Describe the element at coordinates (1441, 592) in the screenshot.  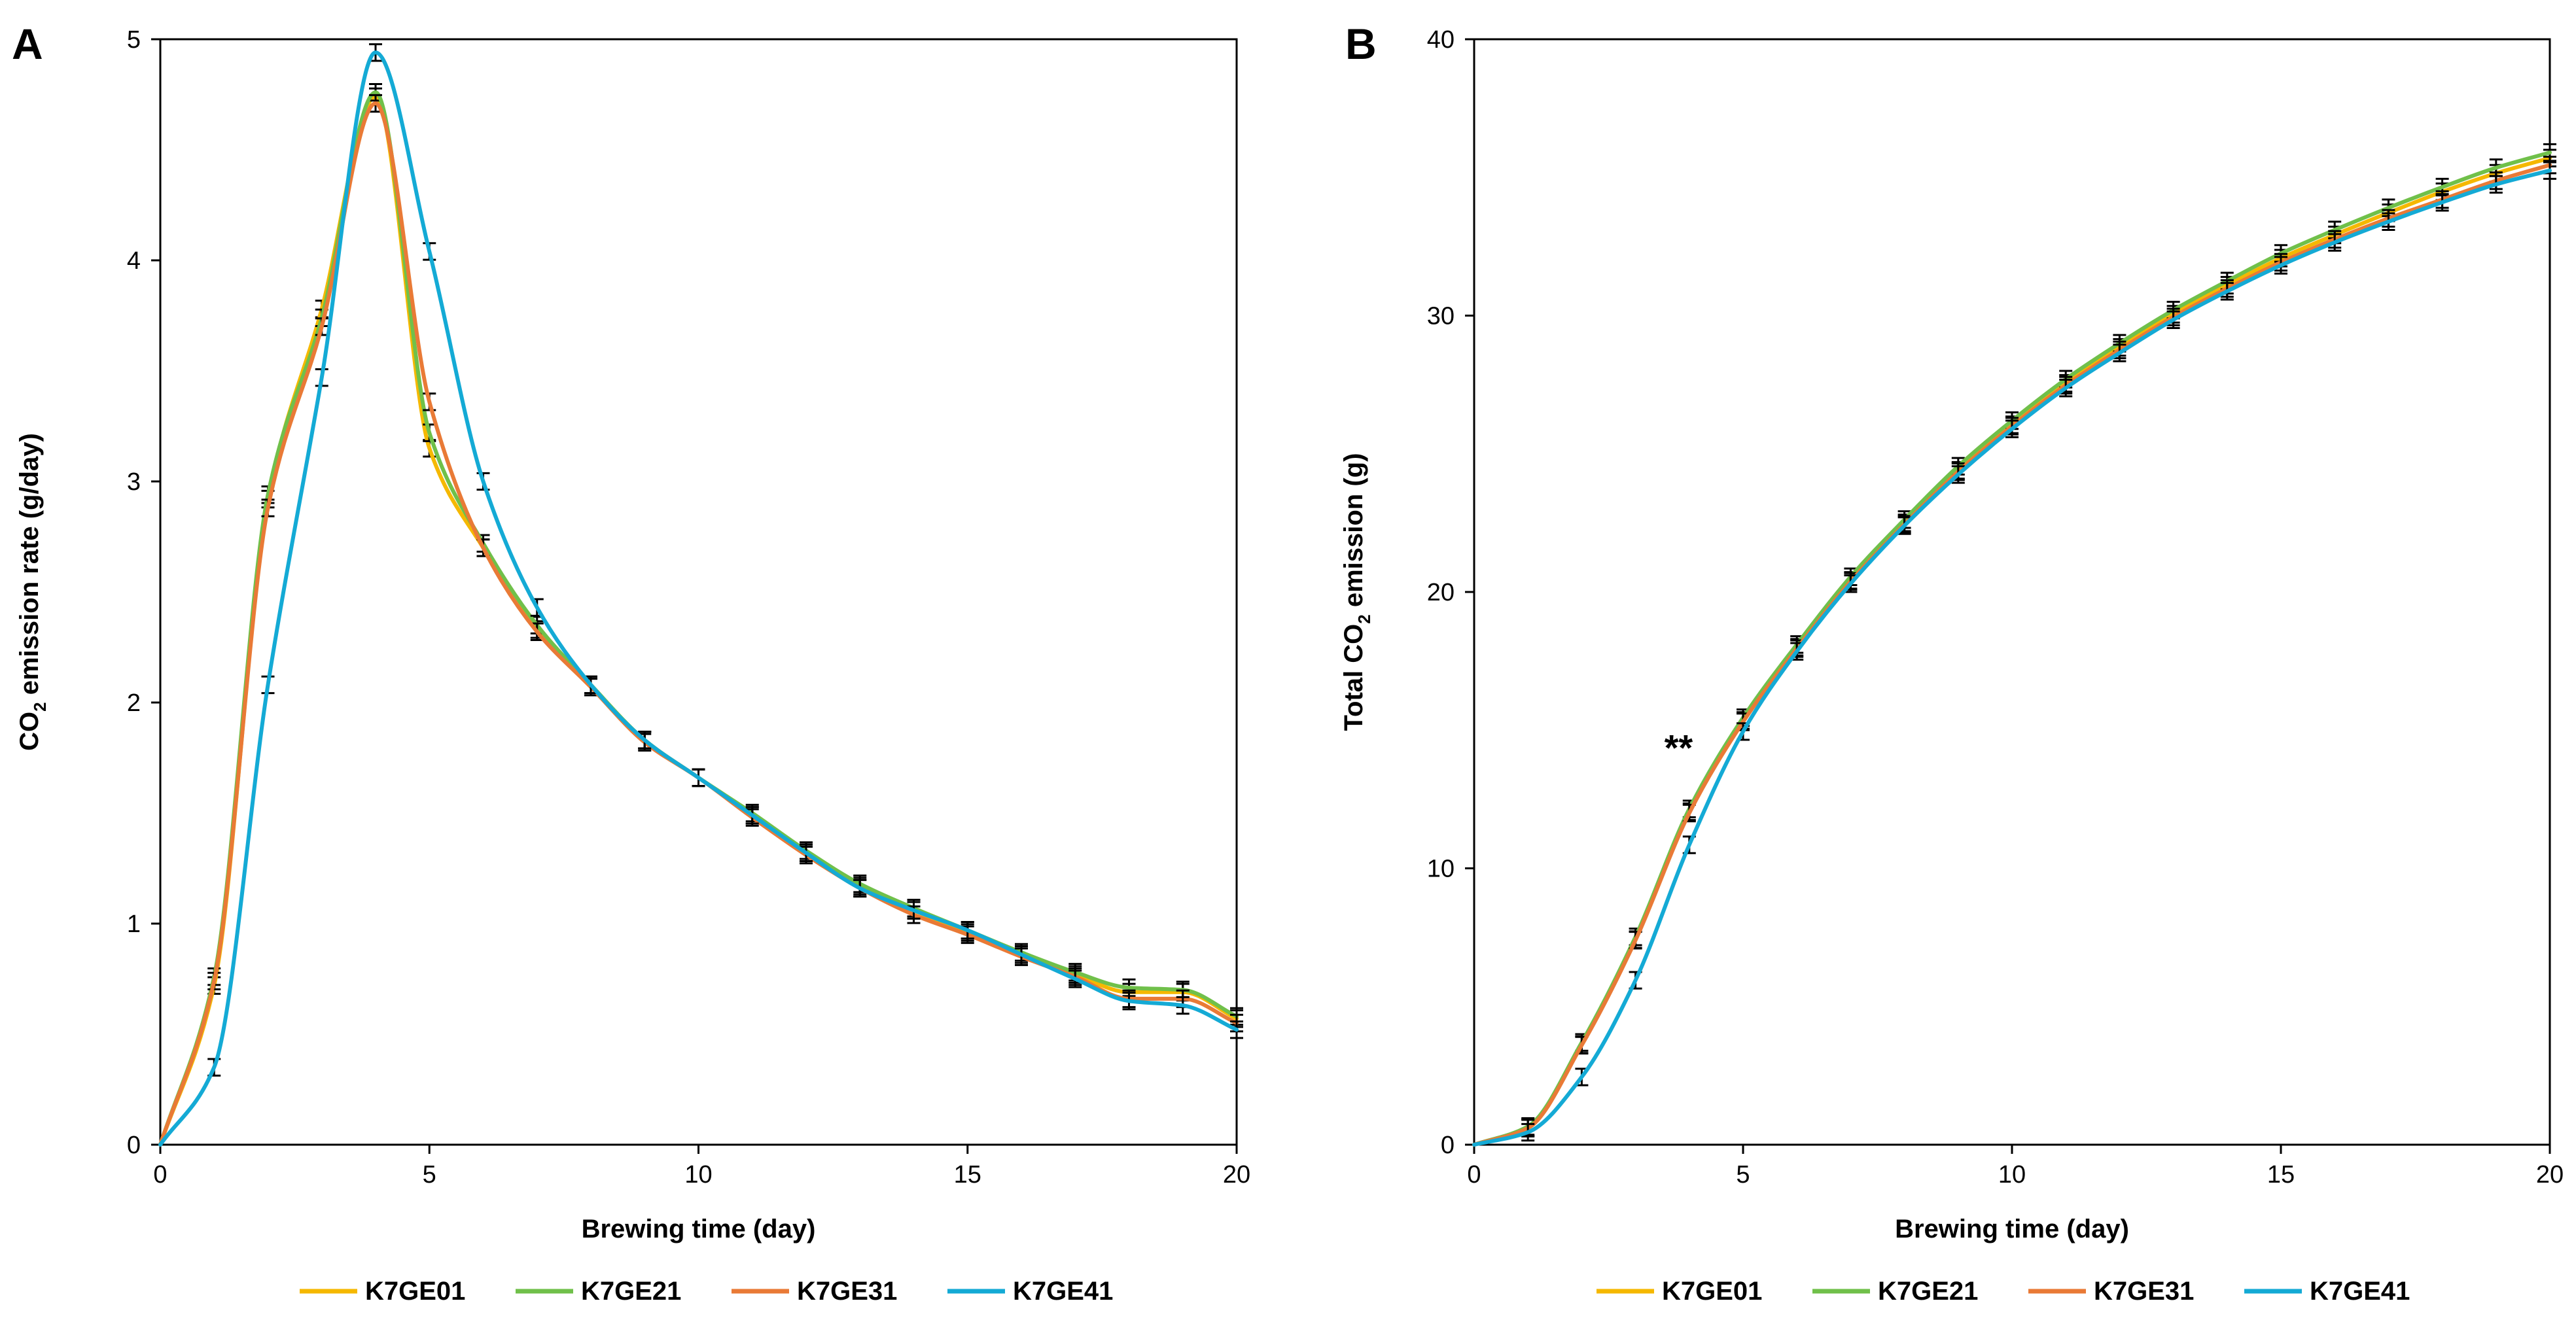
I see `y-tick-label: 20` at that location.